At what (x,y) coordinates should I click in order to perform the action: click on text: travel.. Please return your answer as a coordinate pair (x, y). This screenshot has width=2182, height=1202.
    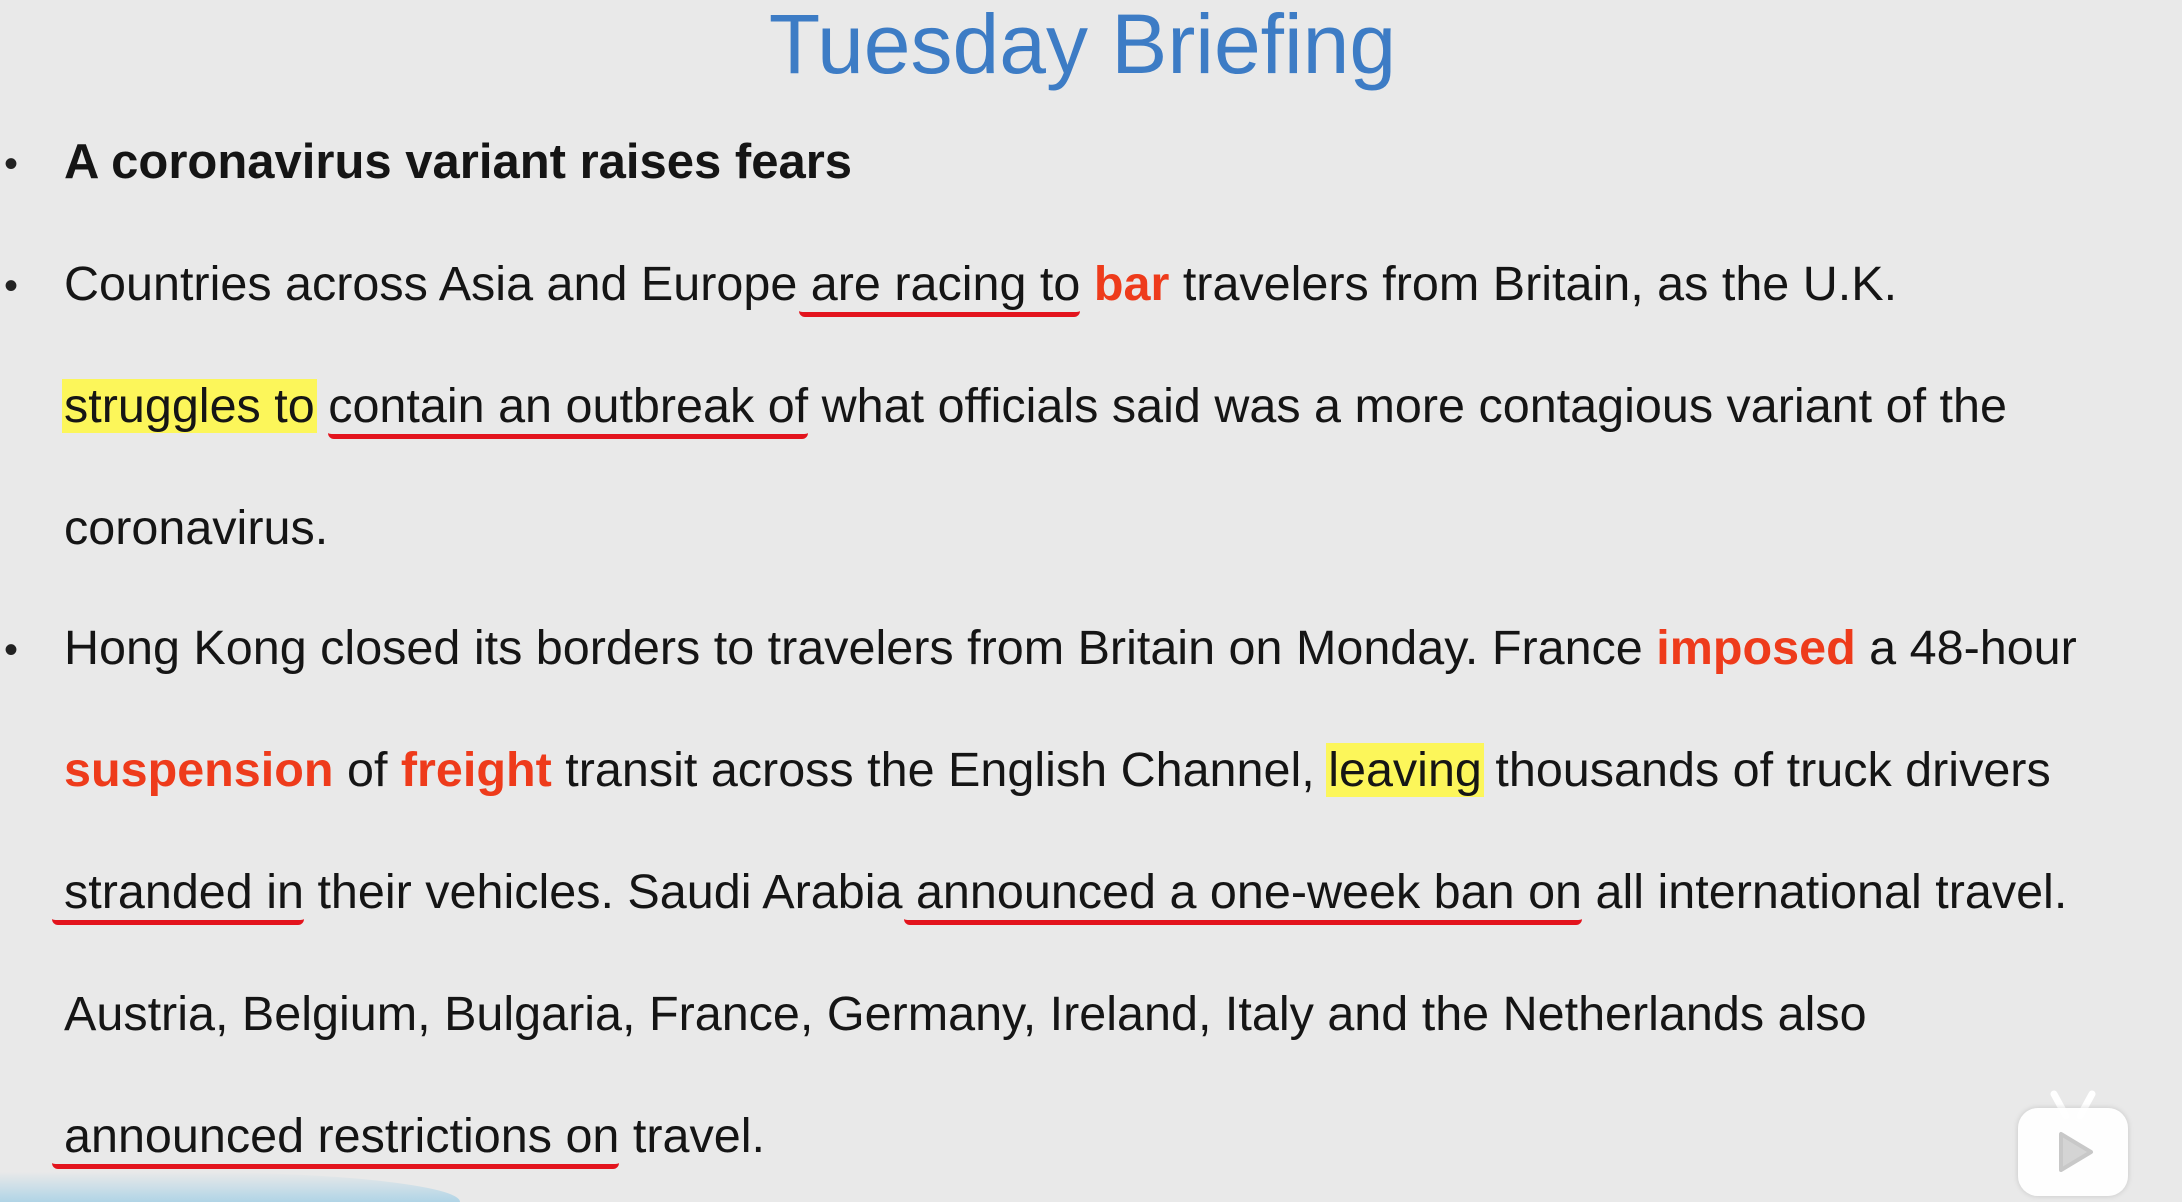
    Looking at the image, I should click on (692, 1136).